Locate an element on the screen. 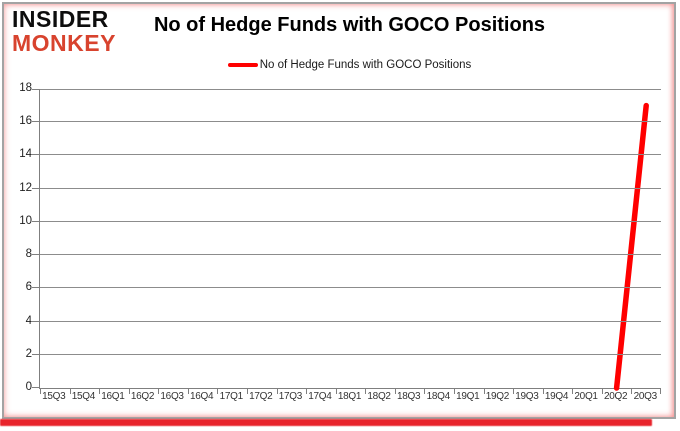  x-axis-label: 15Q4 is located at coordinates (83, 396).